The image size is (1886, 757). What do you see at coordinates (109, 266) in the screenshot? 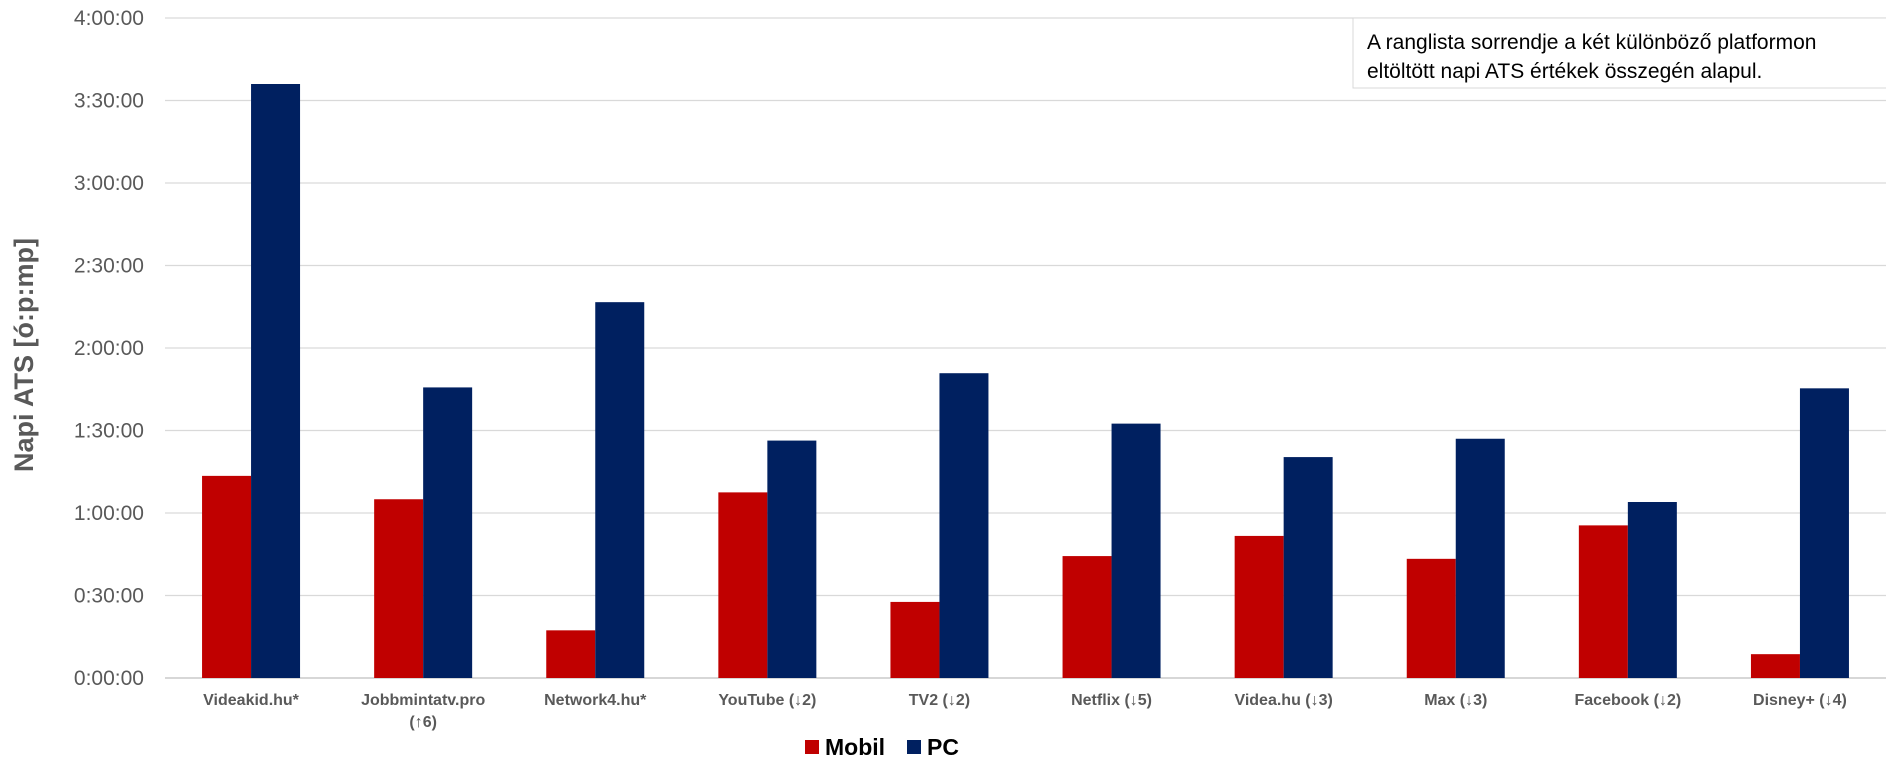
I see `y-tick-label: 2:30:00` at bounding box center [109, 266].